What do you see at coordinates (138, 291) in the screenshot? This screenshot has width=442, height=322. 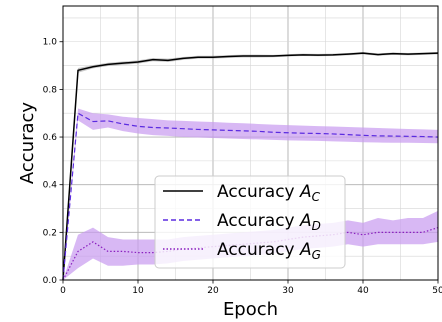 I see `x-tick-label: 10` at bounding box center [138, 291].